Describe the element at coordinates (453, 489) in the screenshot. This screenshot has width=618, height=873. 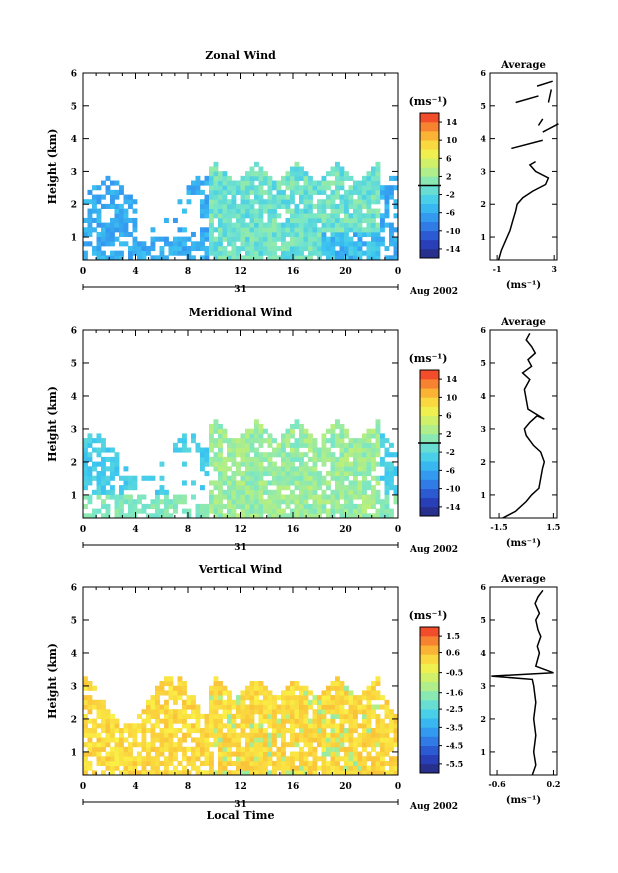
I see `colorbar-tick-label: -10` at that location.